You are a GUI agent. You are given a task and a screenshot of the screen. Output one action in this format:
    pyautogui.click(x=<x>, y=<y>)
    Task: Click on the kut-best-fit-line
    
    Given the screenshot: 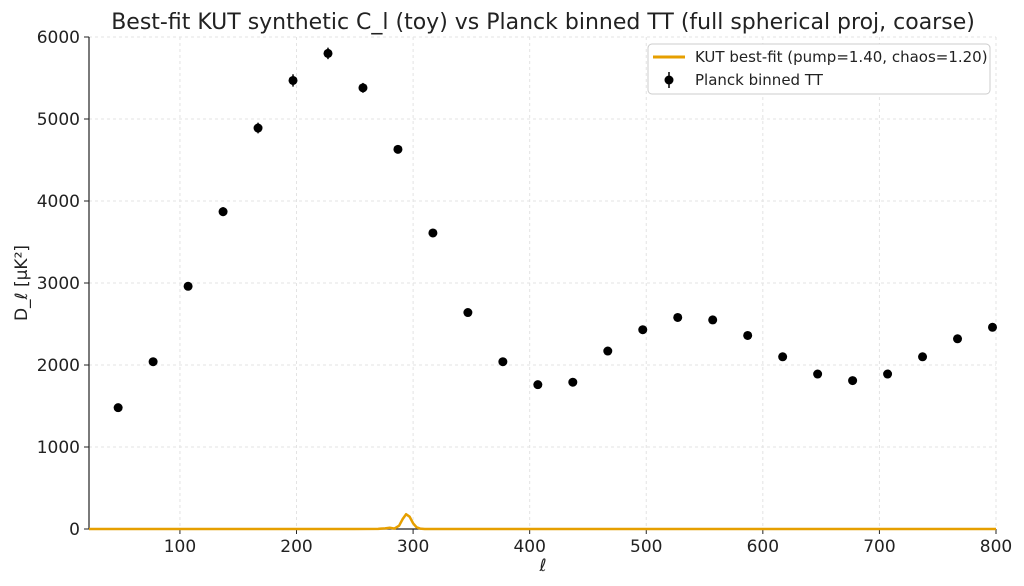 What is the action you would take?
    pyautogui.click(x=542, y=521)
    